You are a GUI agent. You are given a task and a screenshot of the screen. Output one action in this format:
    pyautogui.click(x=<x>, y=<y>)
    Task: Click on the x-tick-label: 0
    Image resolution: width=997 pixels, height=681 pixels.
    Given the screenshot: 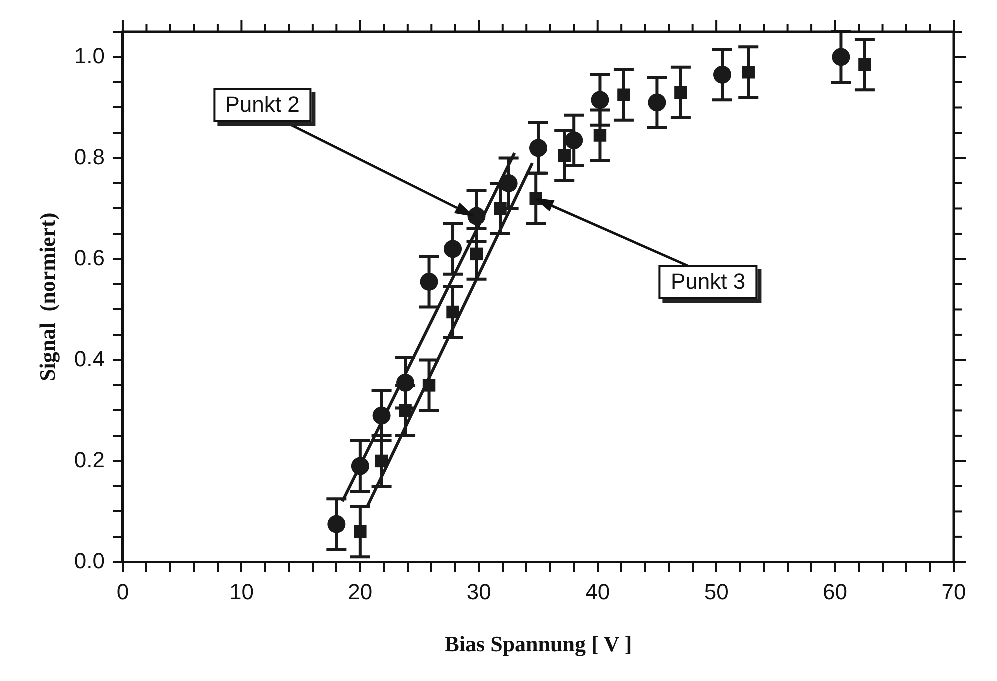 What is the action you would take?
    pyautogui.click(x=123, y=591)
    